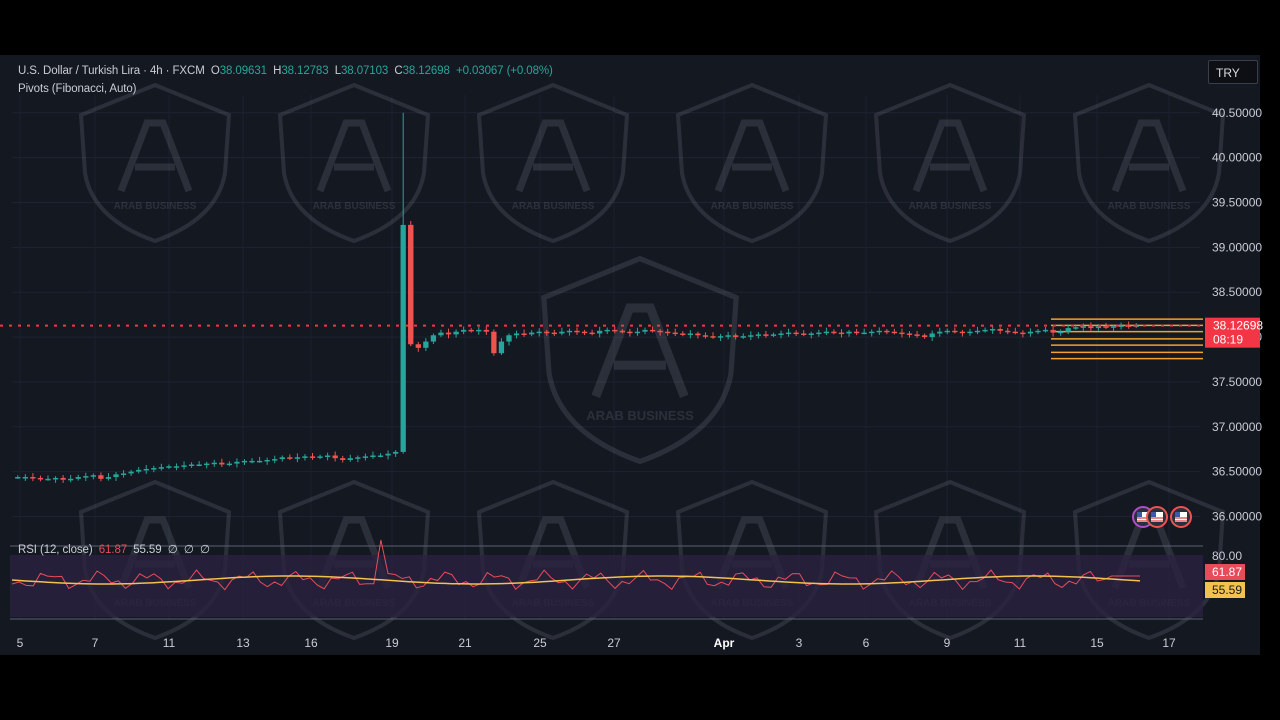 This screenshot has width=1280, height=720. I want to click on price-tick-label: 36.50000, so click(1237, 472).